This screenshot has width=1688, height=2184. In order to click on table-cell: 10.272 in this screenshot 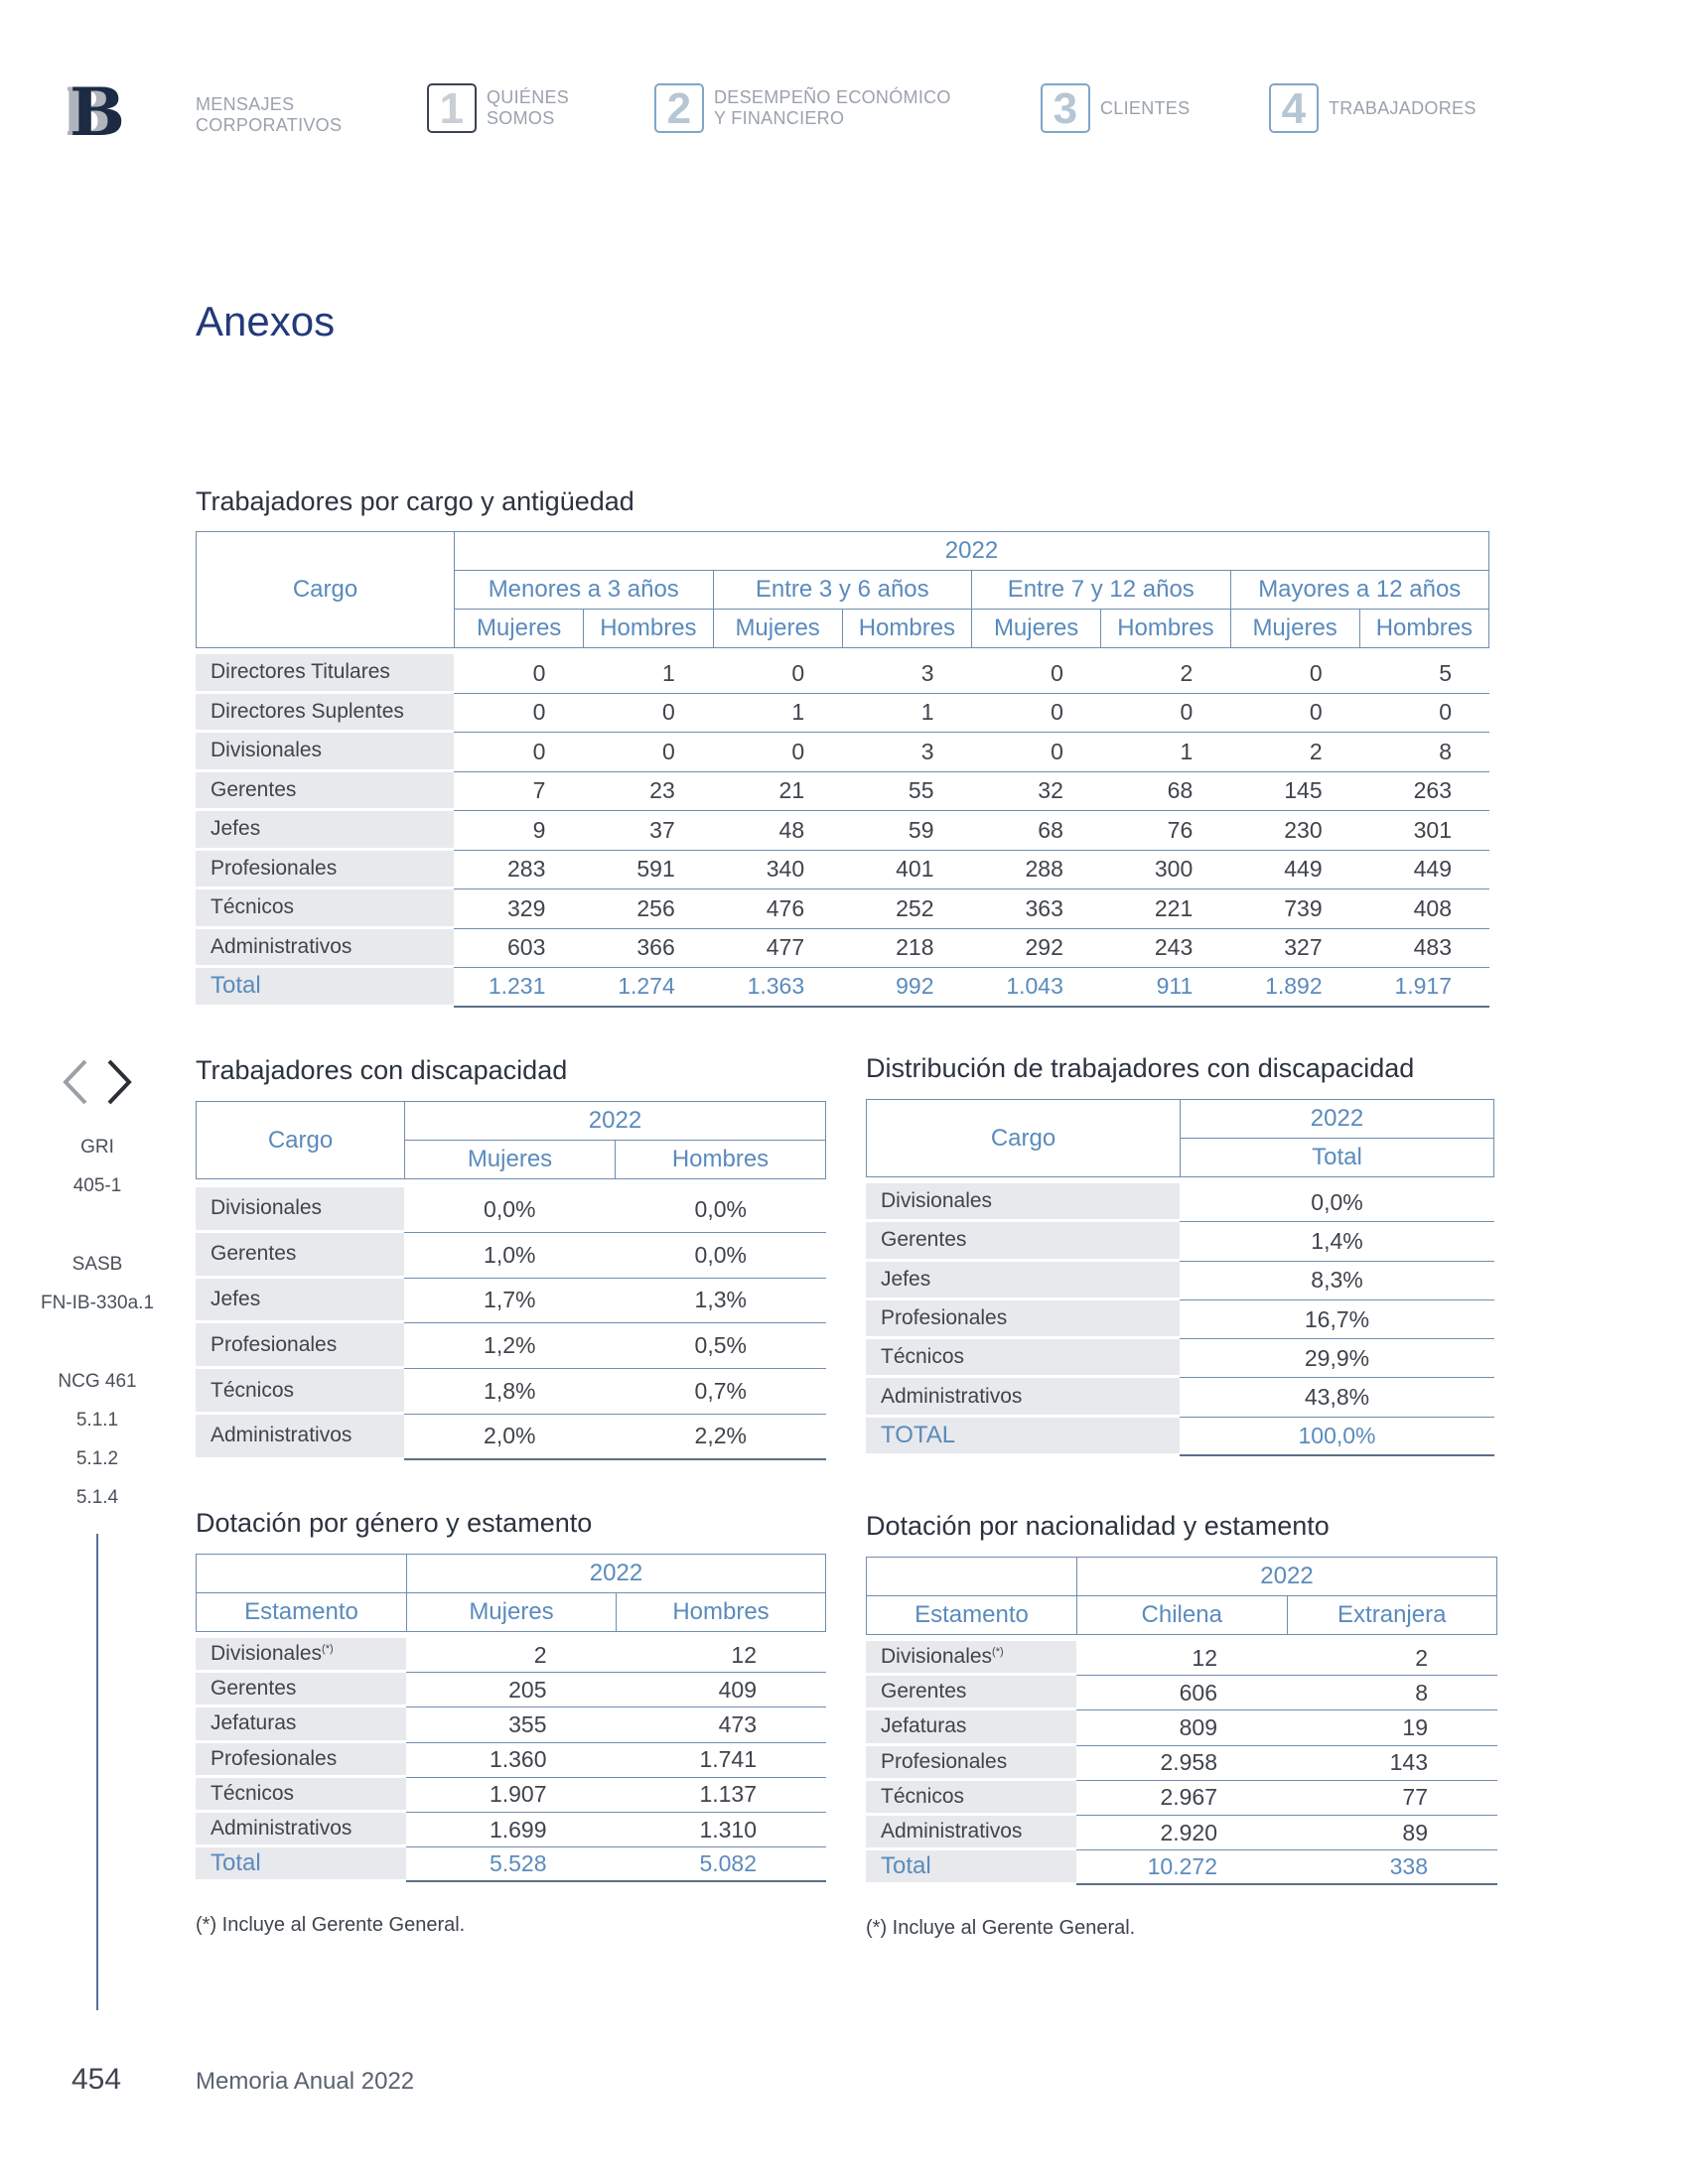, I will do `click(1181, 1868)`.